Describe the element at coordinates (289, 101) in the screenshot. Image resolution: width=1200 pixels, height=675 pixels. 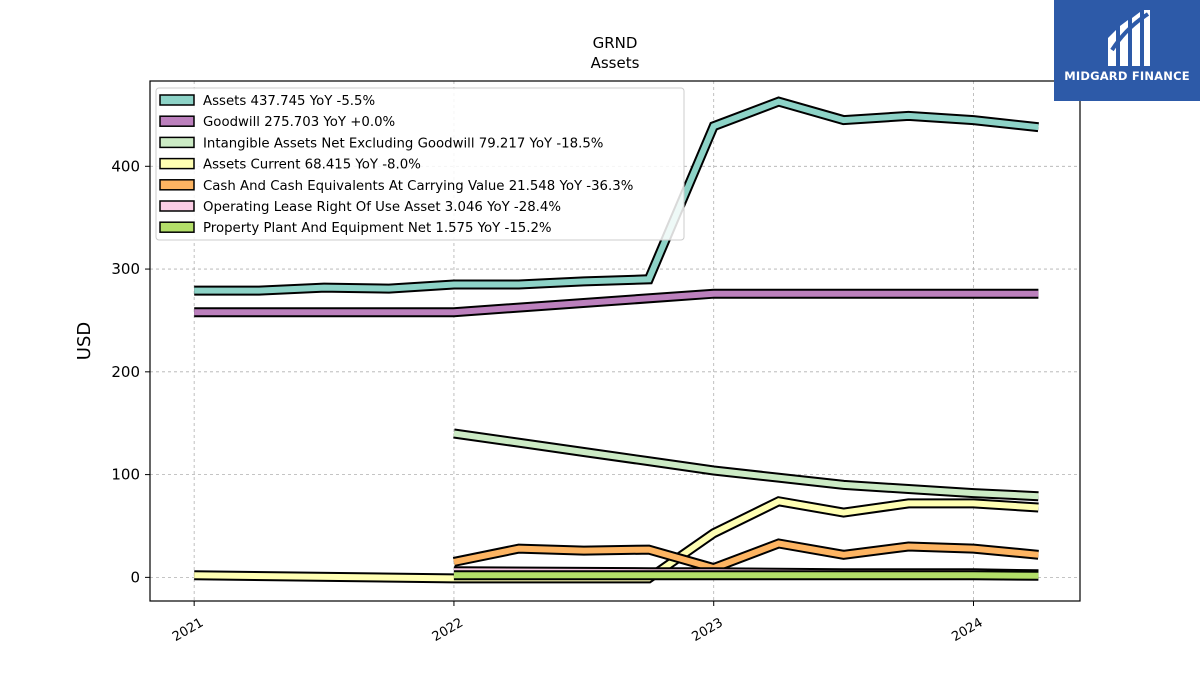
I see `legend-label: Assets 437.745 YoY -5.5%` at that location.